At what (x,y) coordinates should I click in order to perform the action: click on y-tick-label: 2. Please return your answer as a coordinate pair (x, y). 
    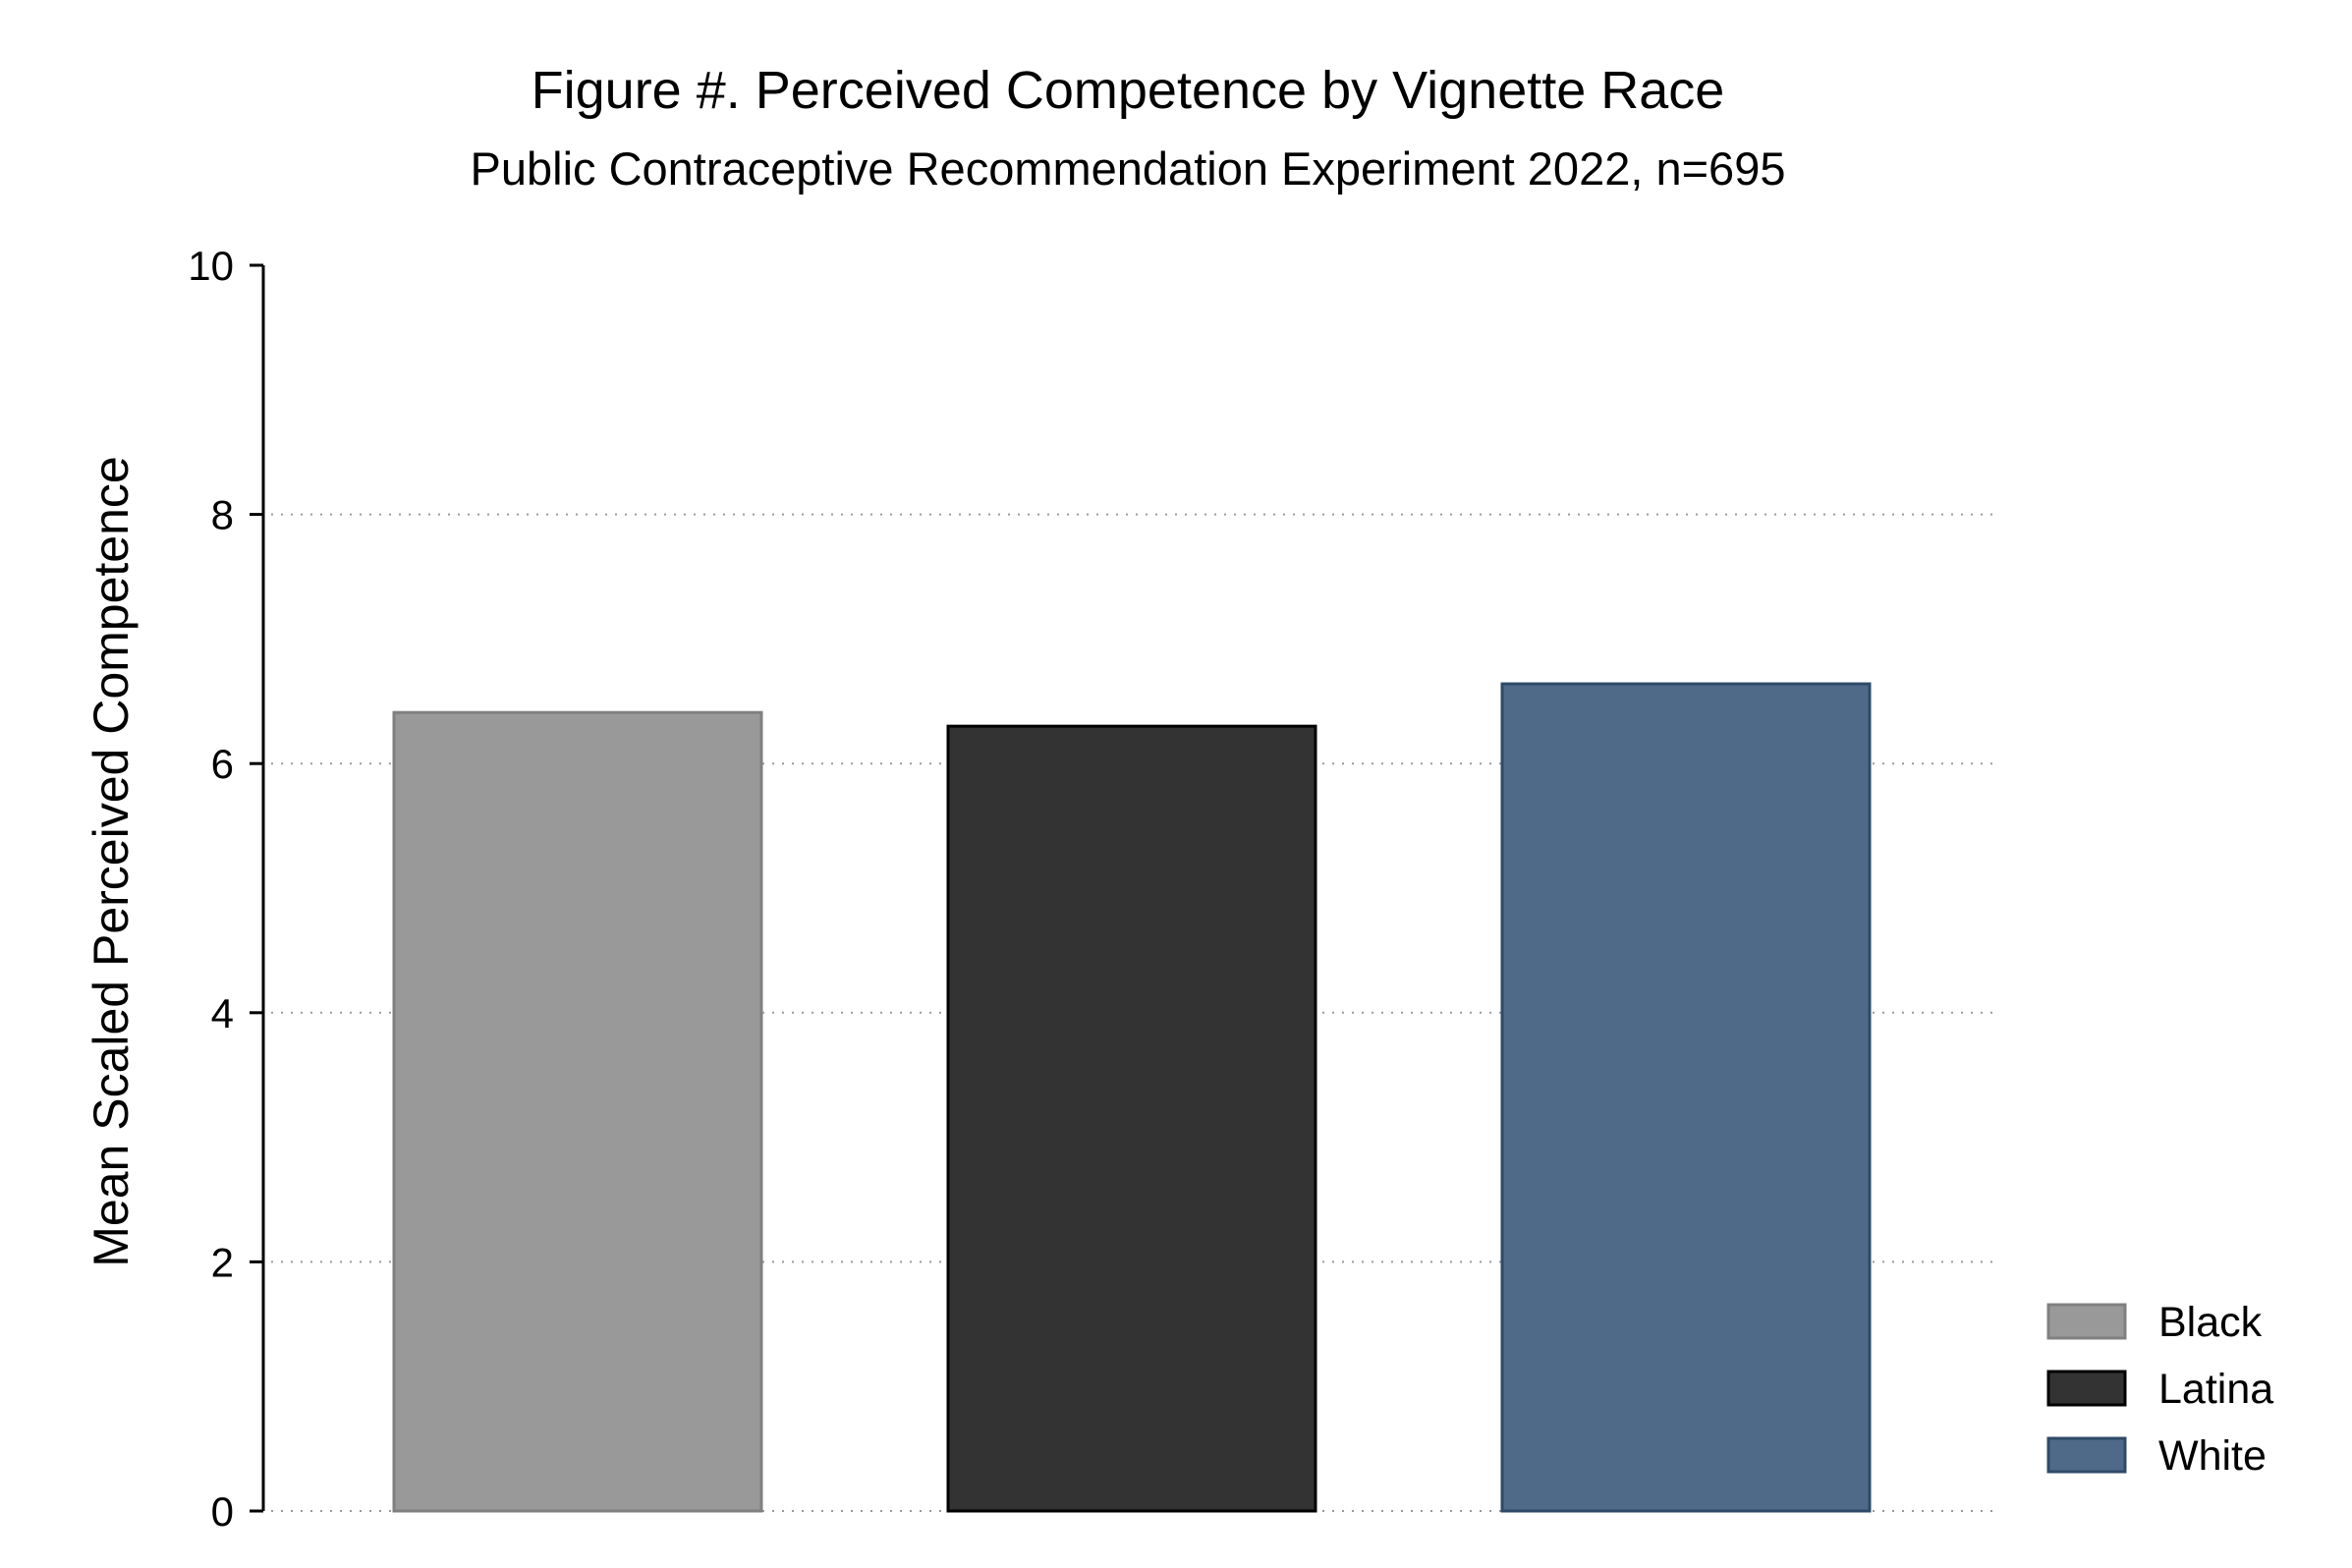
    Looking at the image, I should click on (222, 1262).